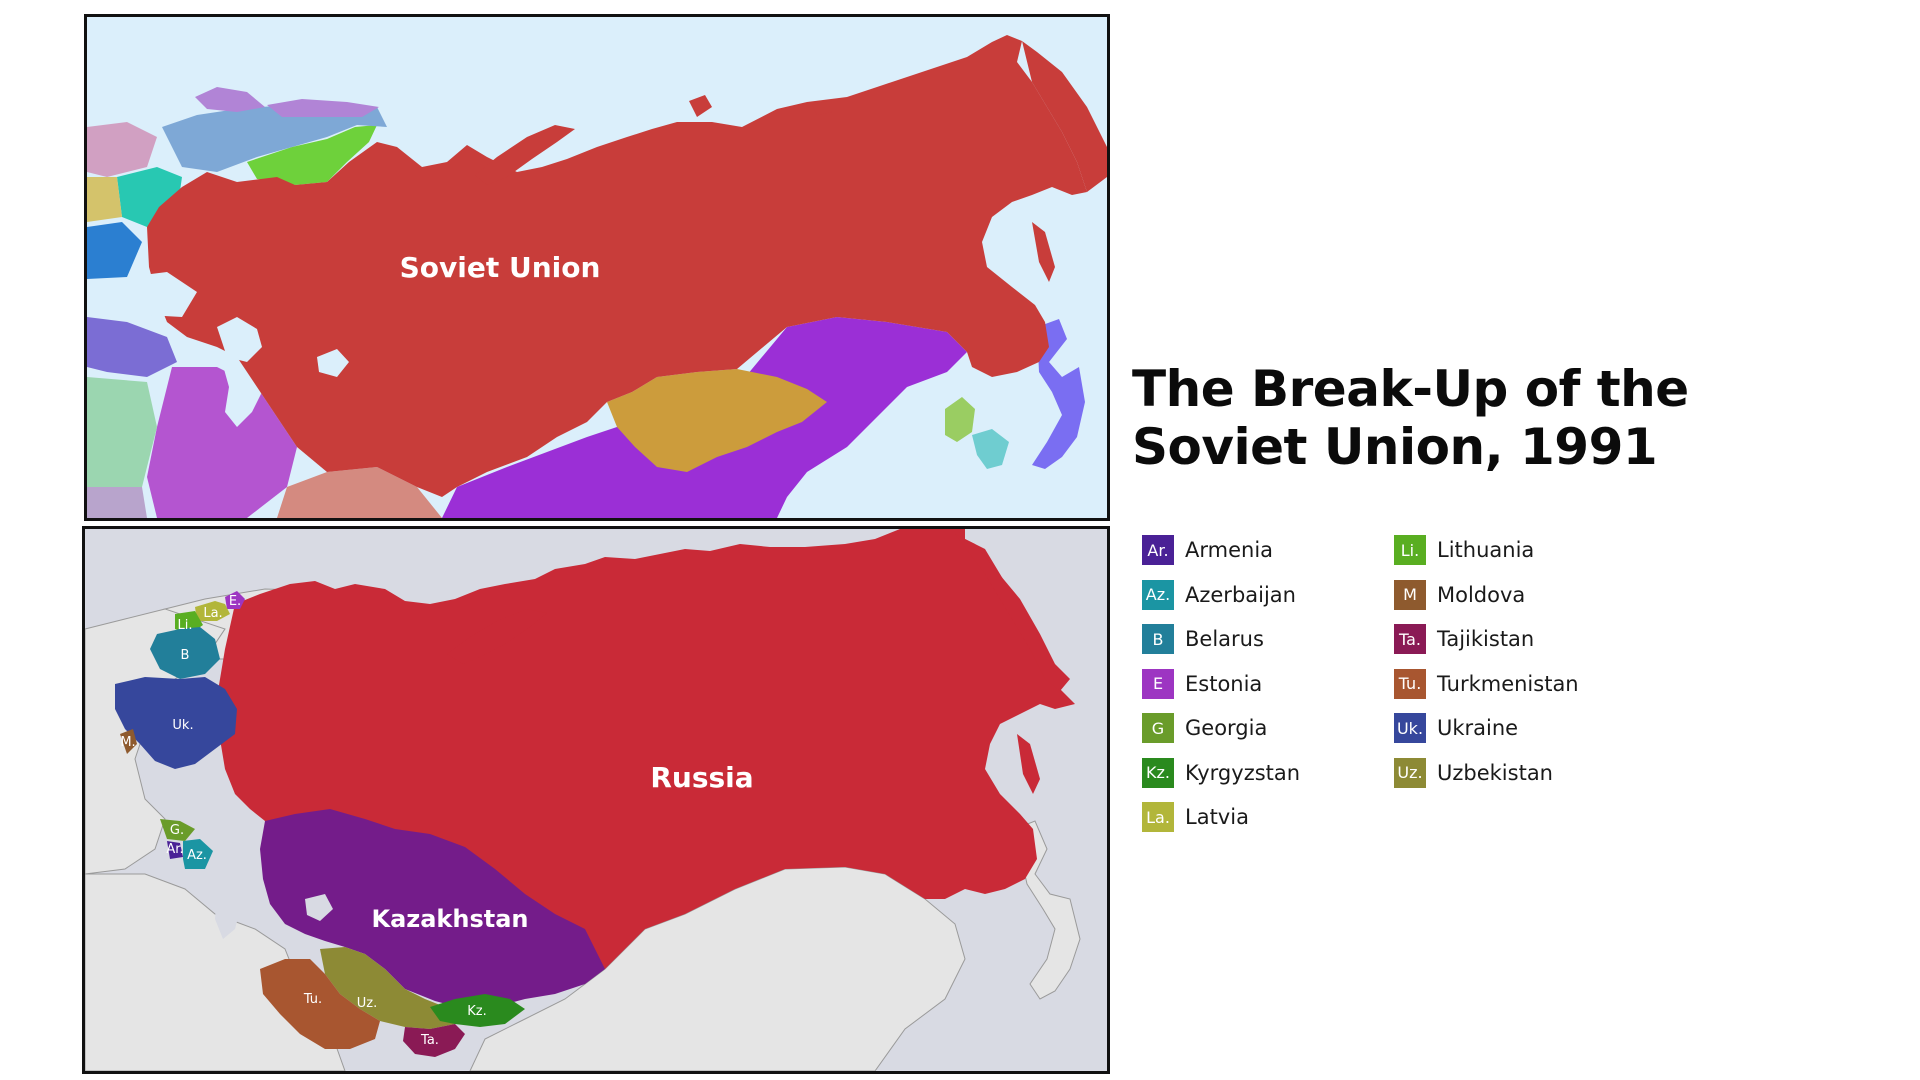 The image size is (1920, 1080). I want to click on region-tajikistan, so click(434, 1040).